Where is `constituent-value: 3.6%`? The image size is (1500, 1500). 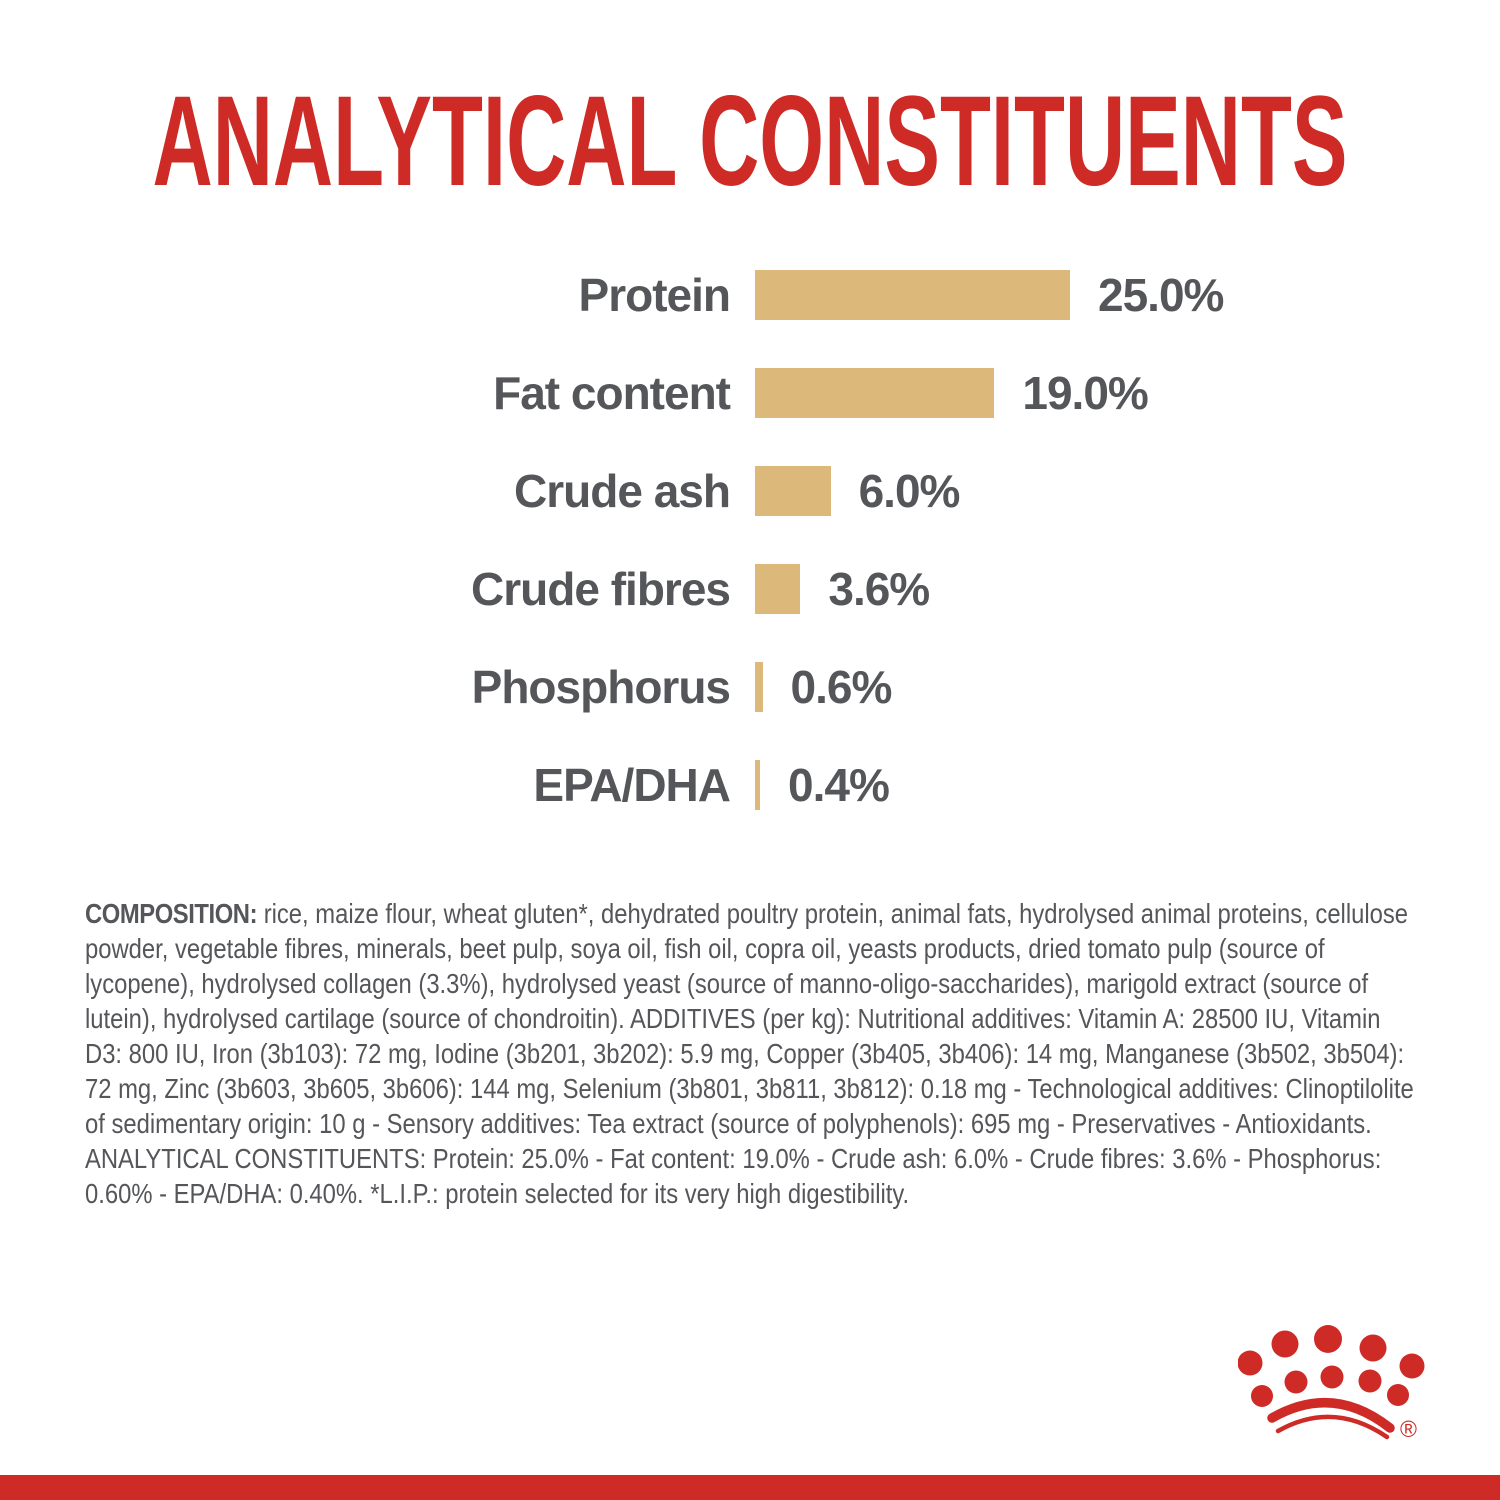
constituent-value: 3.6% is located at coordinates (879, 589).